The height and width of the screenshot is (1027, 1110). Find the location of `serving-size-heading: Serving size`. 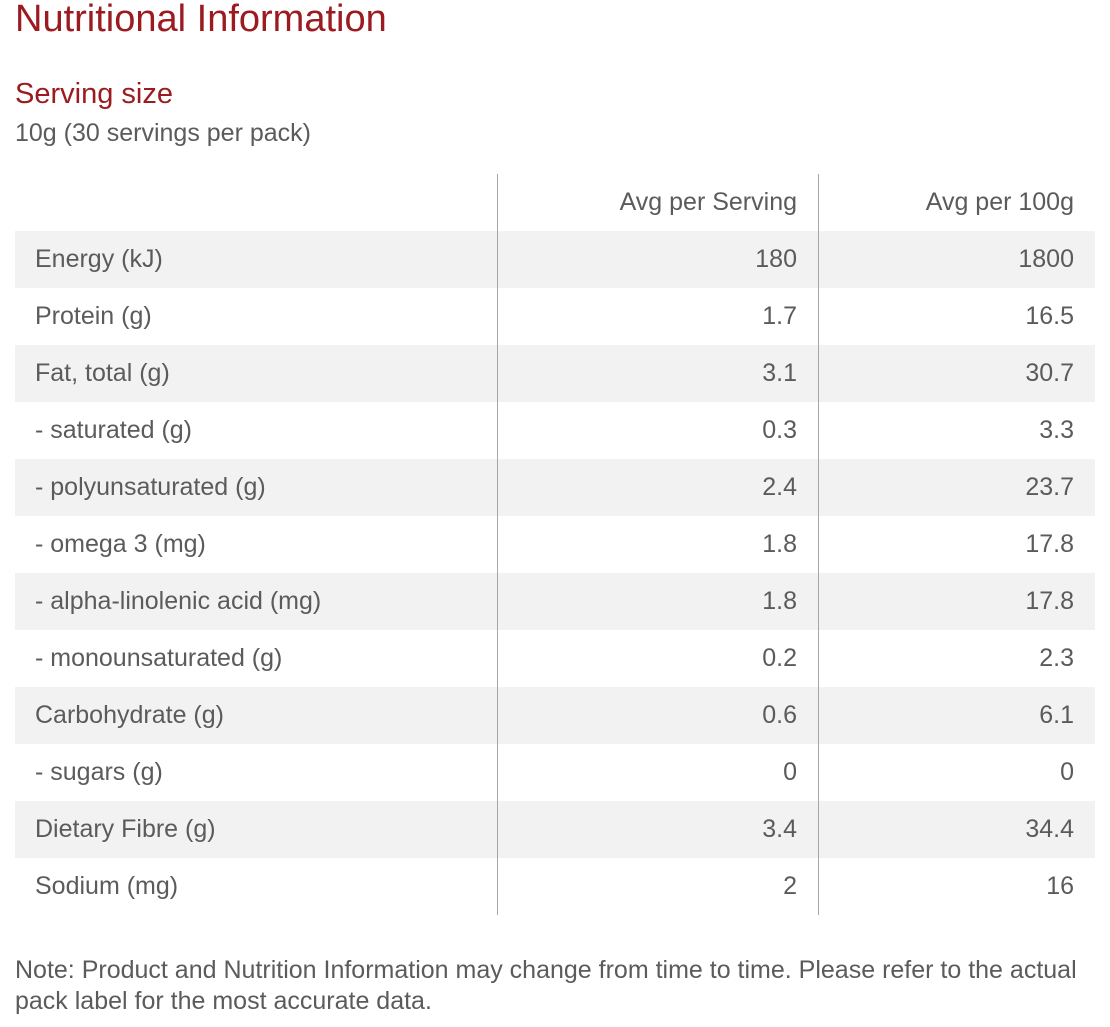

serving-size-heading: Serving size is located at coordinates (94, 94).